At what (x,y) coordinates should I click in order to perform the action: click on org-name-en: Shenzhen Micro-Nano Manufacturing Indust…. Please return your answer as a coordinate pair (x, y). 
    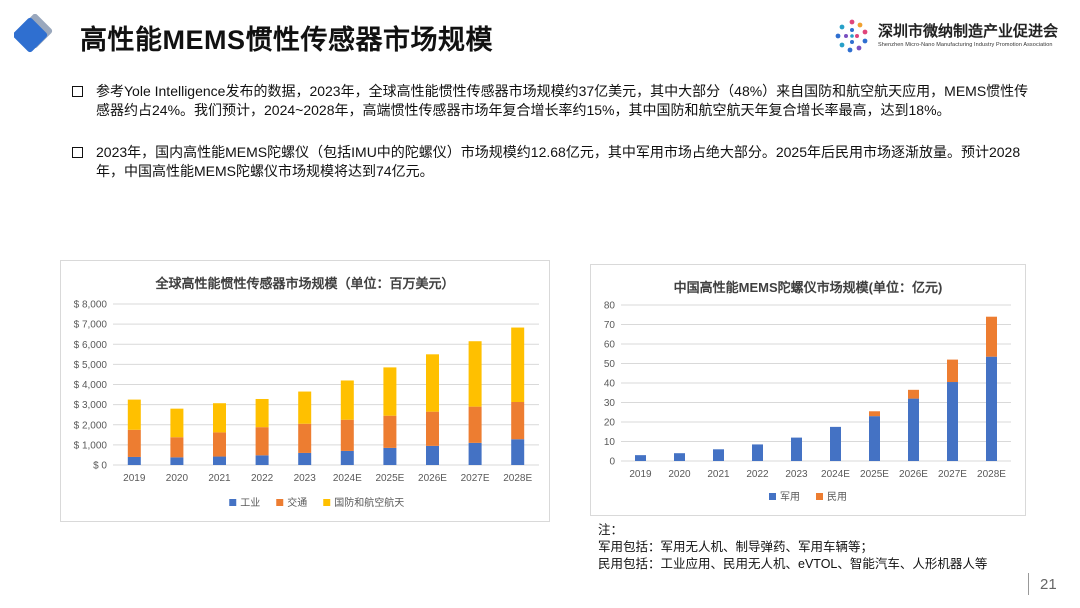
    Looking at the image, I should click on (965, 45).